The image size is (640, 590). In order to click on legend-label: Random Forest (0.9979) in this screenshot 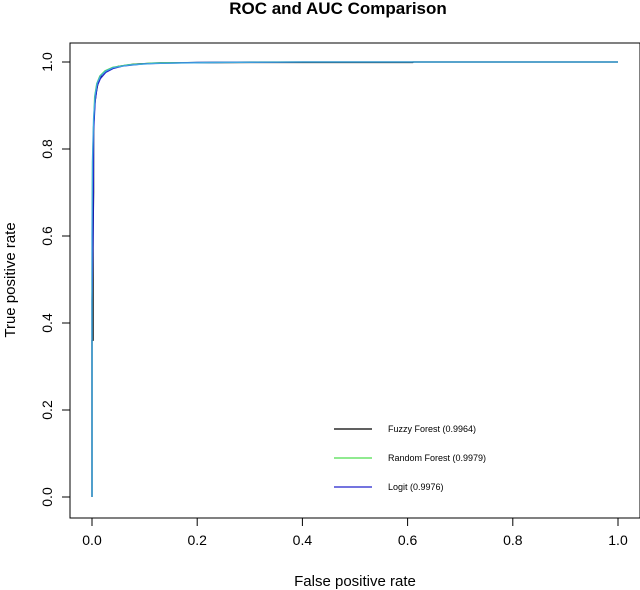, I will do `click(437, 458)`.